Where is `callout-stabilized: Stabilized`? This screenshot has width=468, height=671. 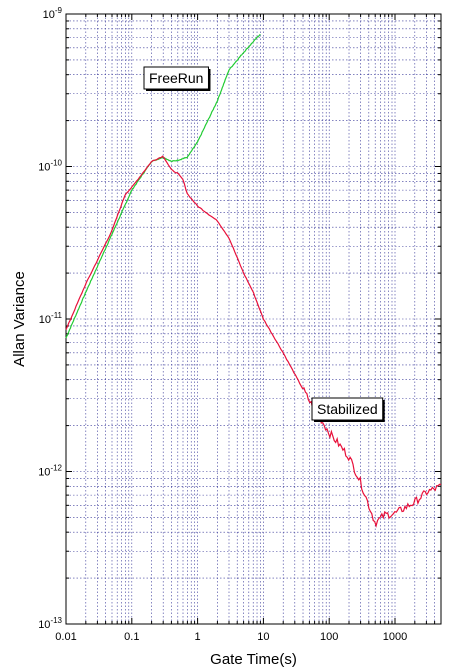 callout-stabilized: Stabilized is located at coordinates (348, 409).